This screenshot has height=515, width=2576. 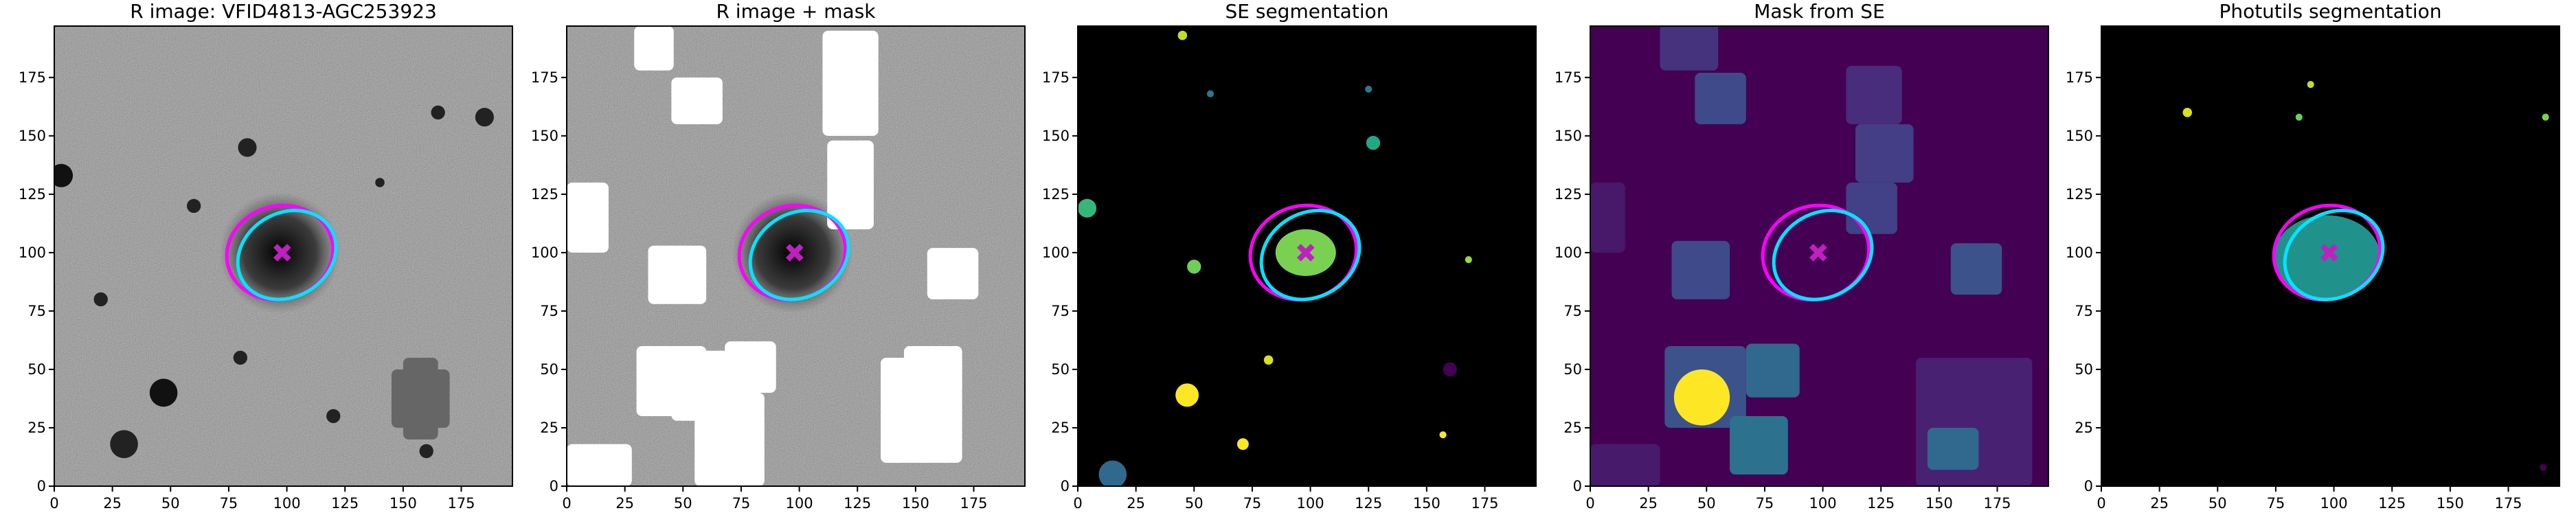 What do you see at coordinates (283, 11) in the screenshot?
I see `panel-title: R image: VFID4813-AGC253923` at bounding box center [283, 11].